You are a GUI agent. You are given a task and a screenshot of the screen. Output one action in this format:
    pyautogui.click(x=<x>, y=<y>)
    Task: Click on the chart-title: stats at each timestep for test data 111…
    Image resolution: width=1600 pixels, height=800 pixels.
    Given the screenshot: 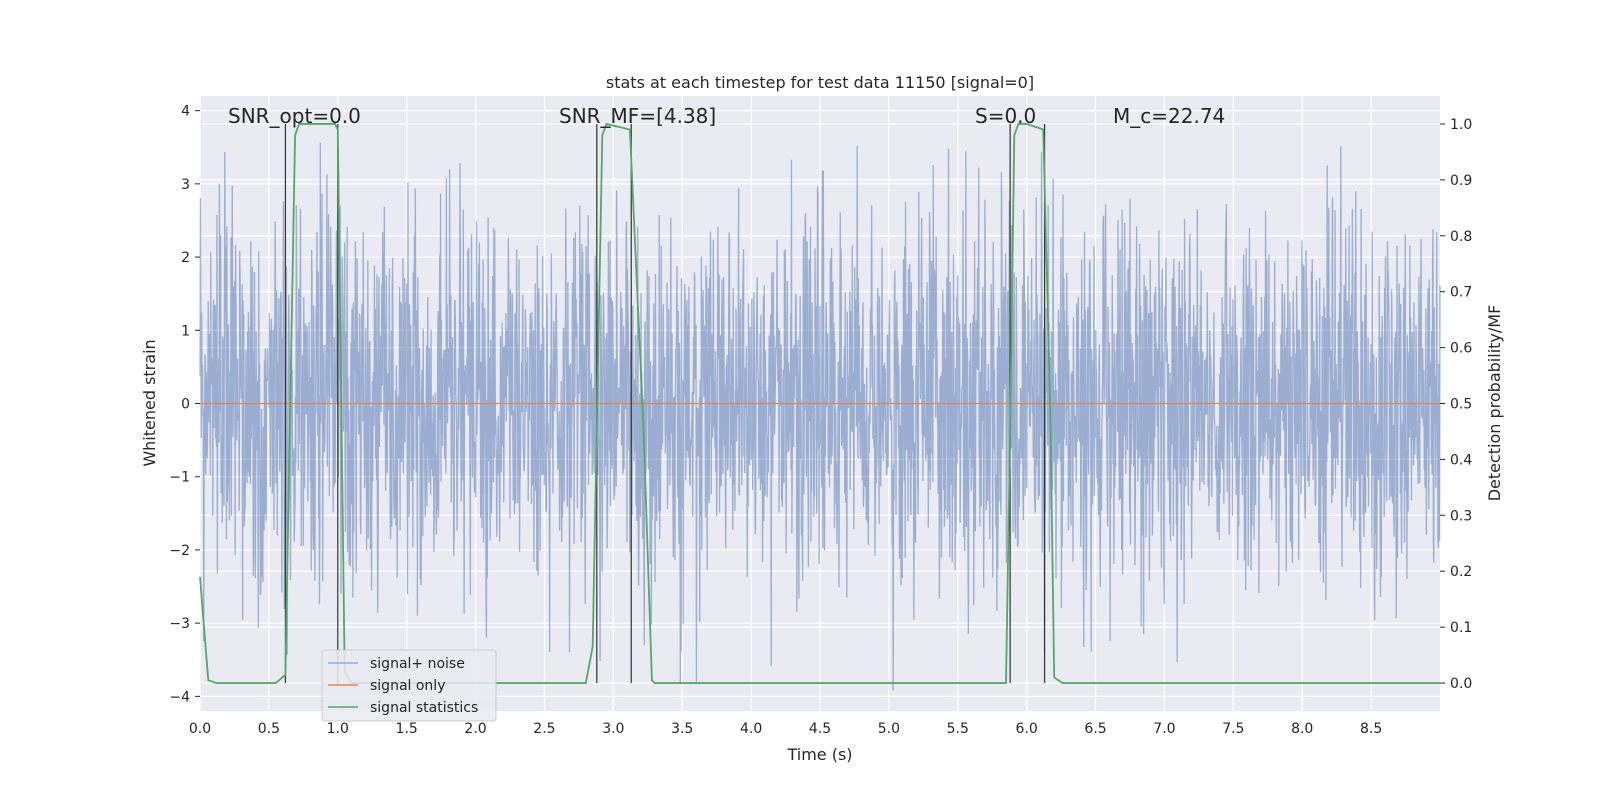 What is the action you would take?
    pyautogui.click(x=820, y=82)
    